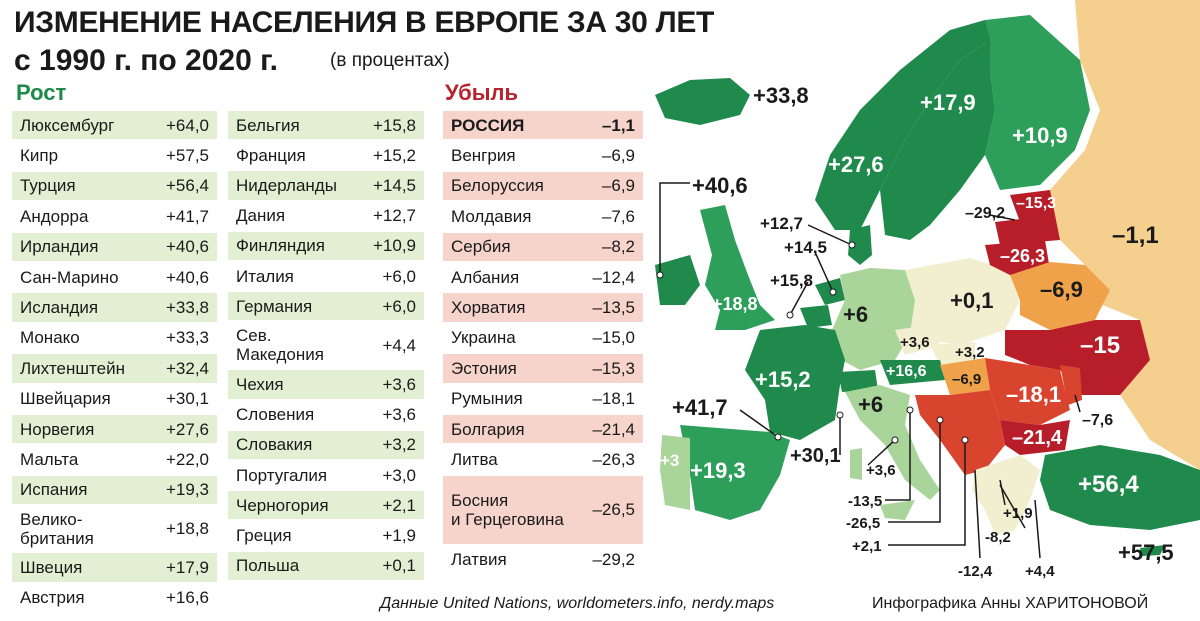 The image size is (1200, 621). Describe the element at coordinates (735, 304) in the screenshot. I see `map-label-uk: +18,8` at that location.